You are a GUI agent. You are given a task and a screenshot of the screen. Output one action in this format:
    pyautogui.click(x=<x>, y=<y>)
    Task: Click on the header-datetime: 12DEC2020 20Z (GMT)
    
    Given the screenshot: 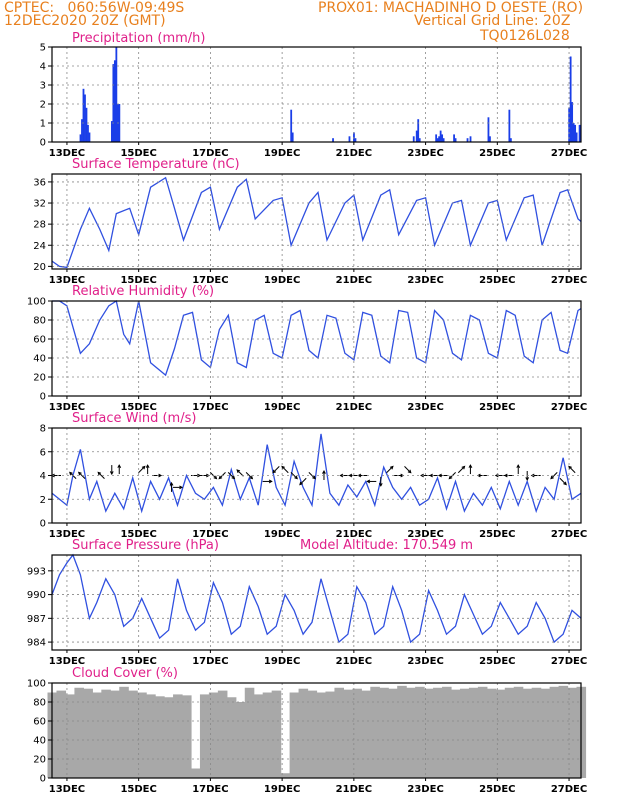 What is the action you would take?
    pyautogui.click(x=85, y=21)
    